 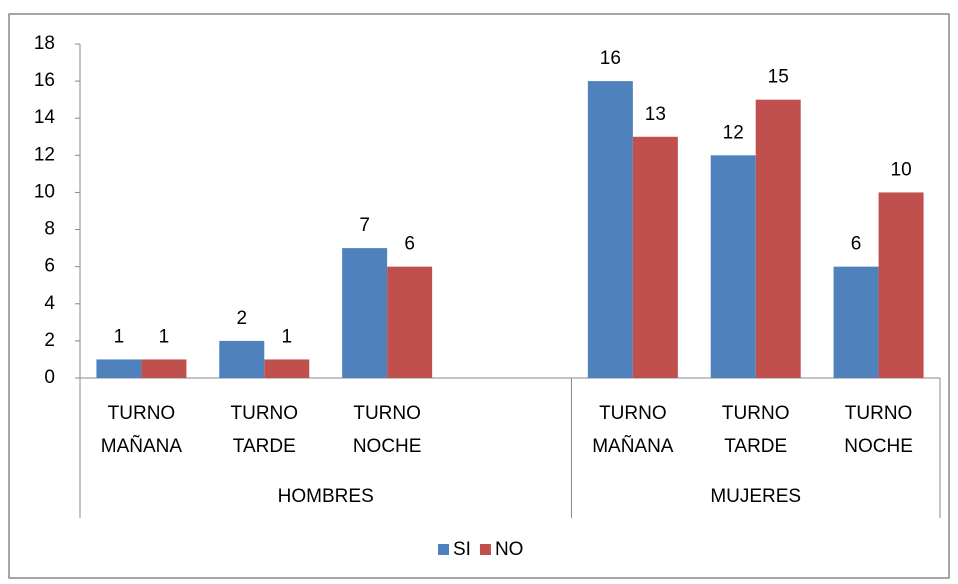 I want to click on data-label: 13, so click(x=655, y=114).